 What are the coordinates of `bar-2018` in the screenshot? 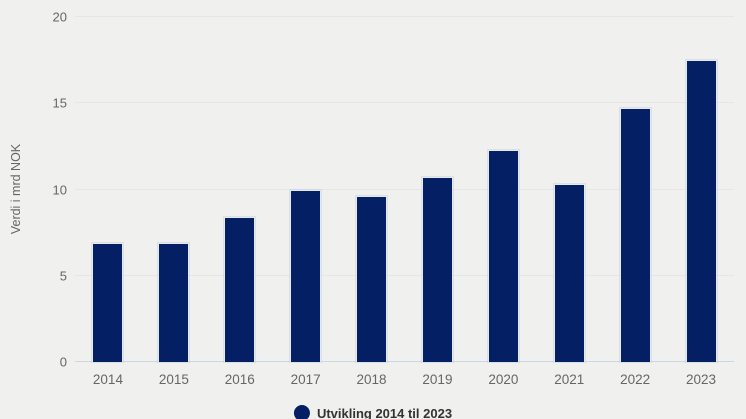 It's located at (372, 279).